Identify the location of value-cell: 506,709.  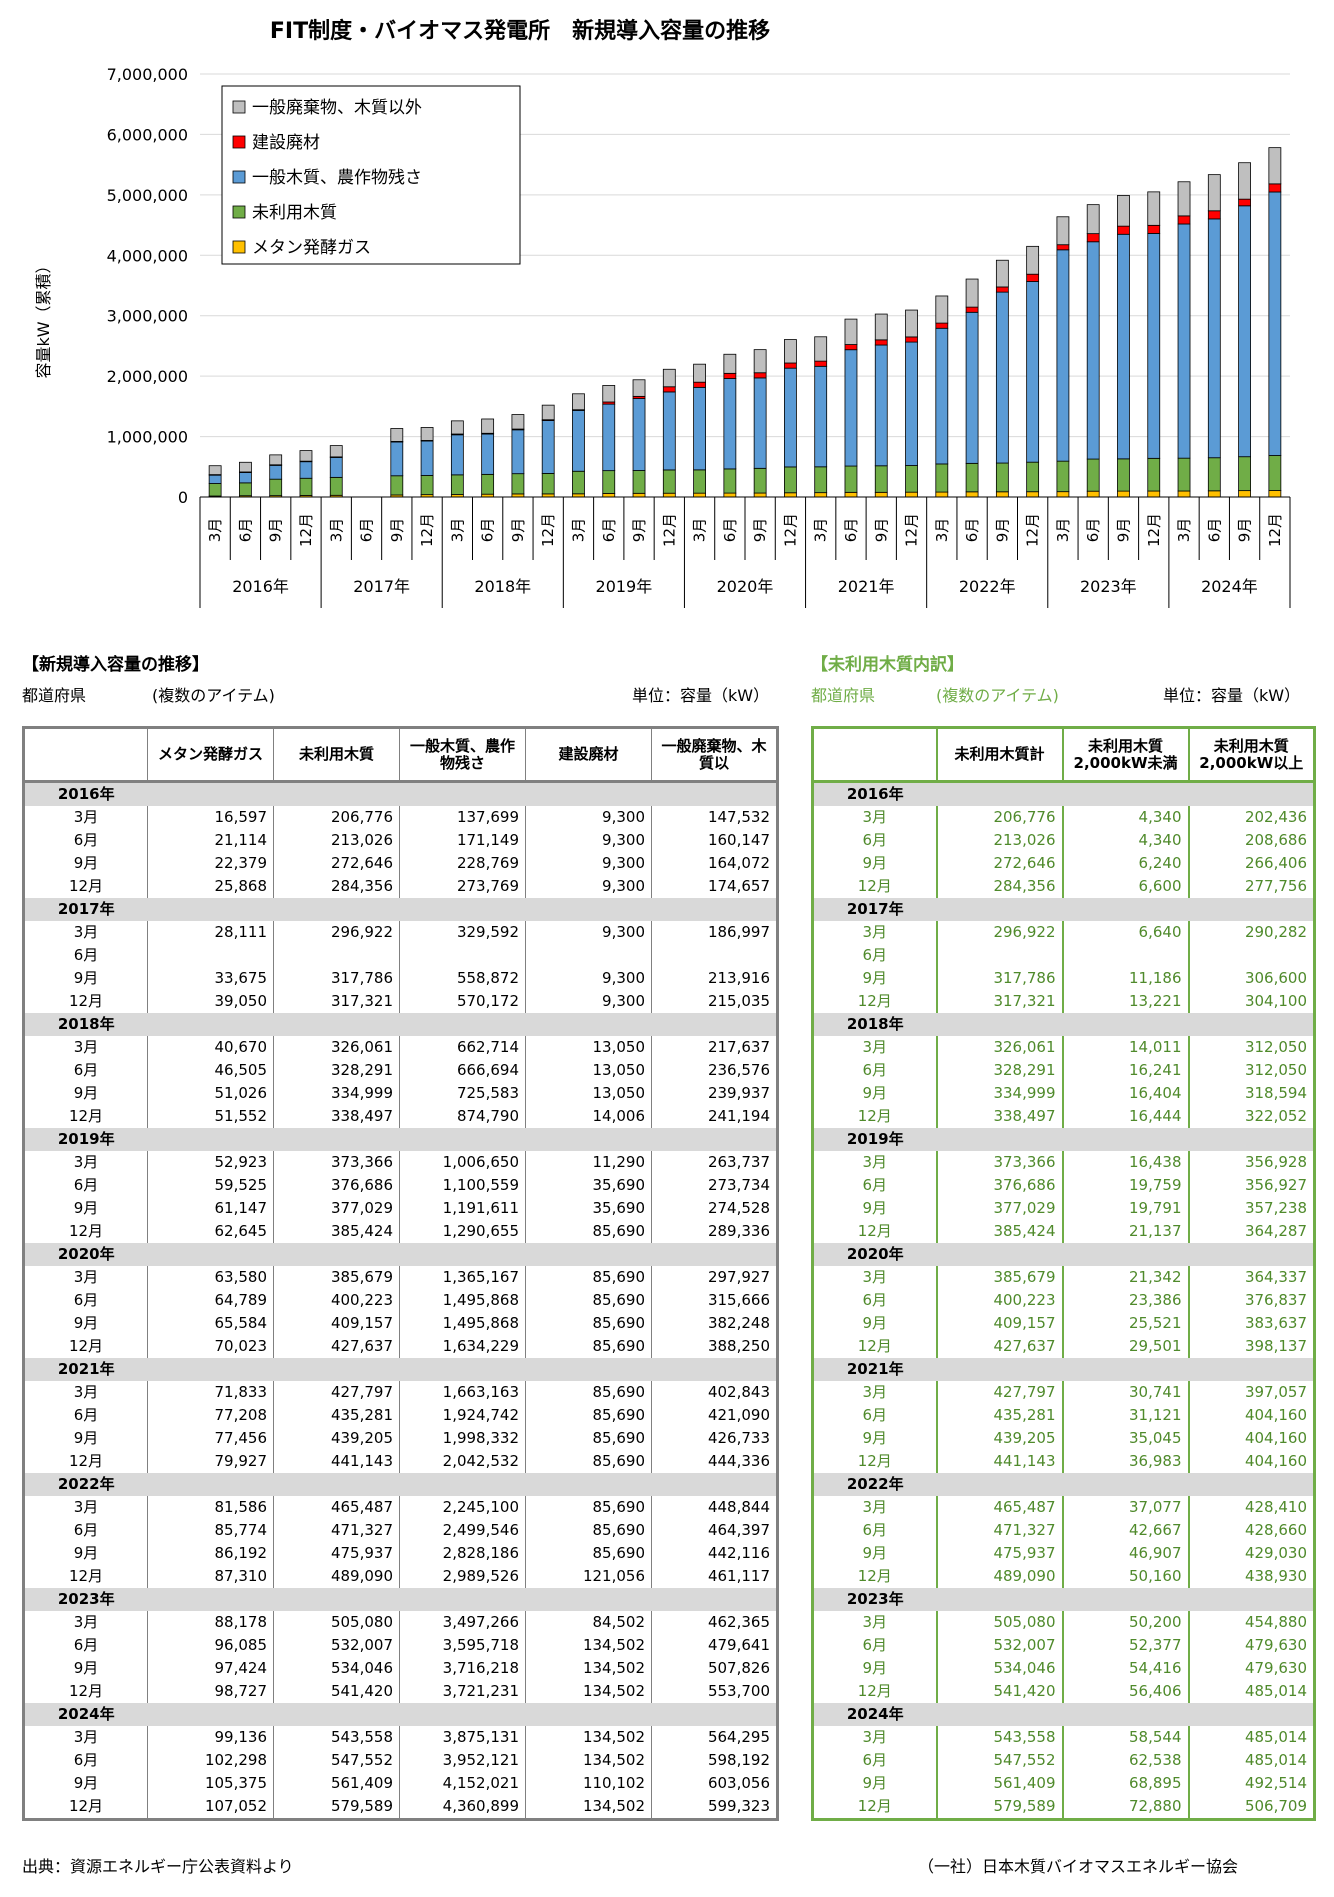
(1252, 1807).